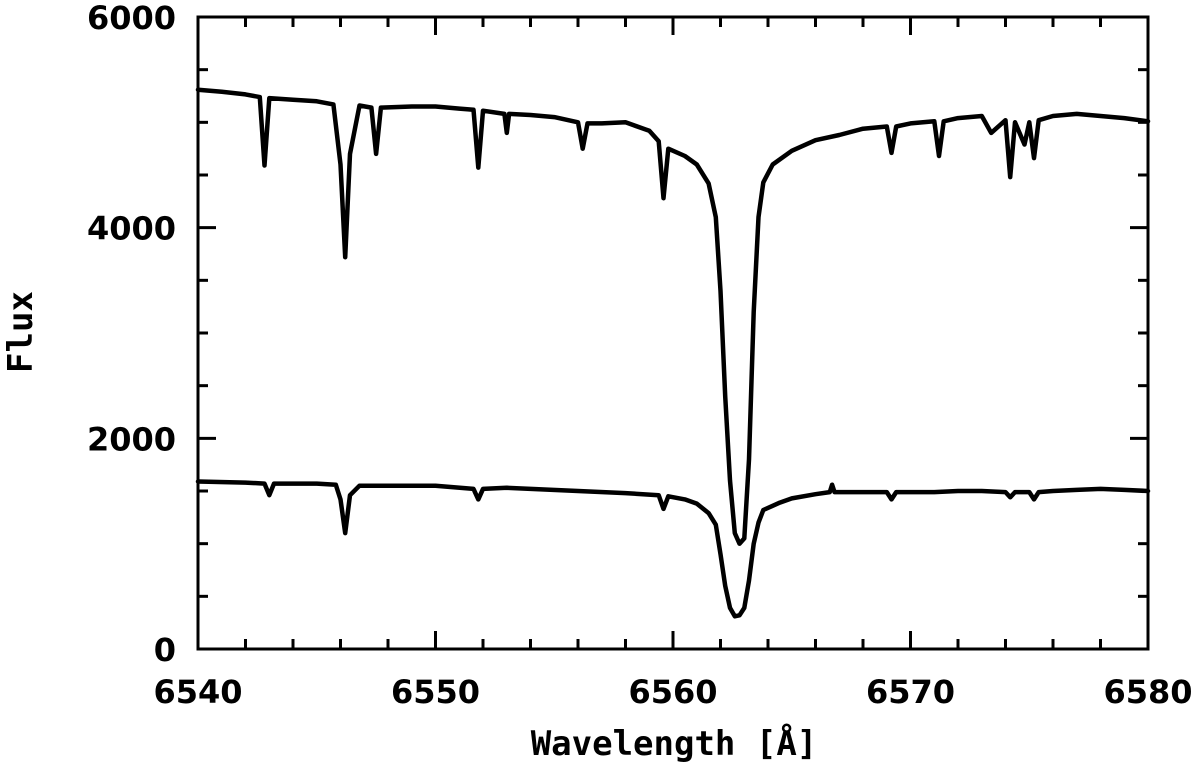  I want to click on x-tick-label: 6550, so click(435, 692).